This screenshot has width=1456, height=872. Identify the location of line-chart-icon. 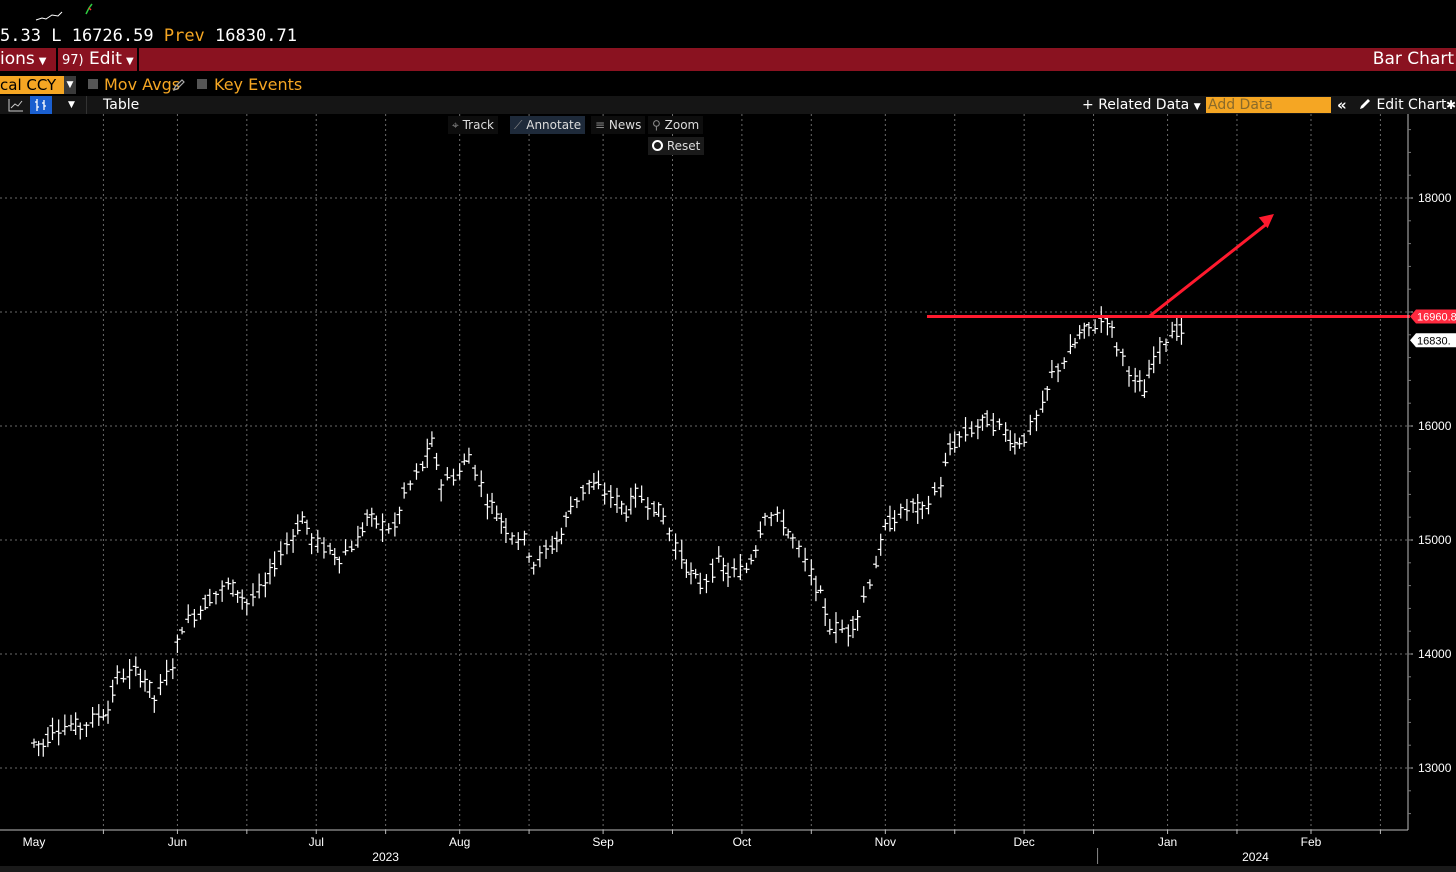
(16, 105).